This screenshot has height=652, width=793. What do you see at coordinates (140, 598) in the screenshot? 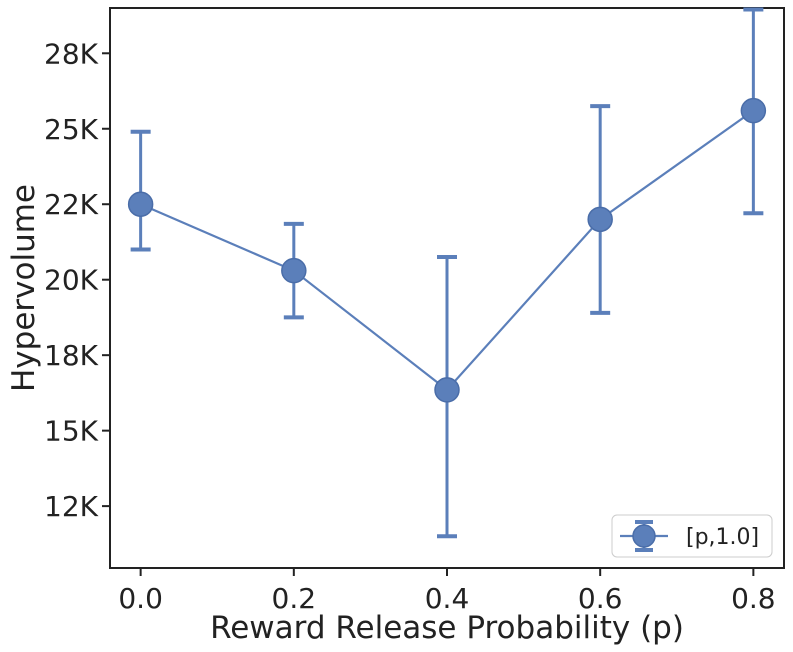
I see `x-tick-label: 0.0` at bounding box center [140, 598].